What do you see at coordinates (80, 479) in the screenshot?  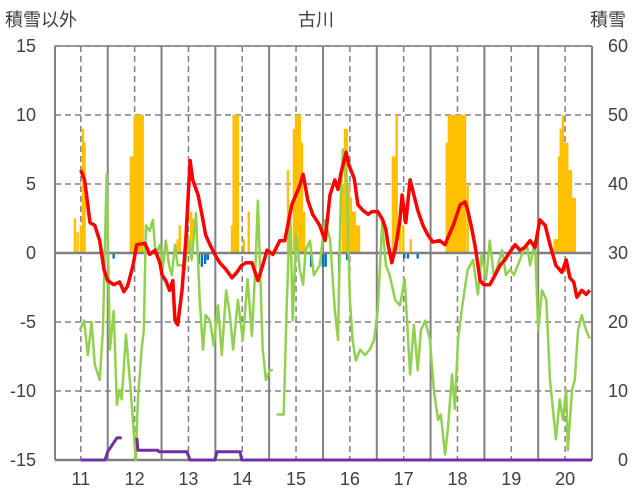 I see `x-tick-label: 11` at bounding box center [80, 479].